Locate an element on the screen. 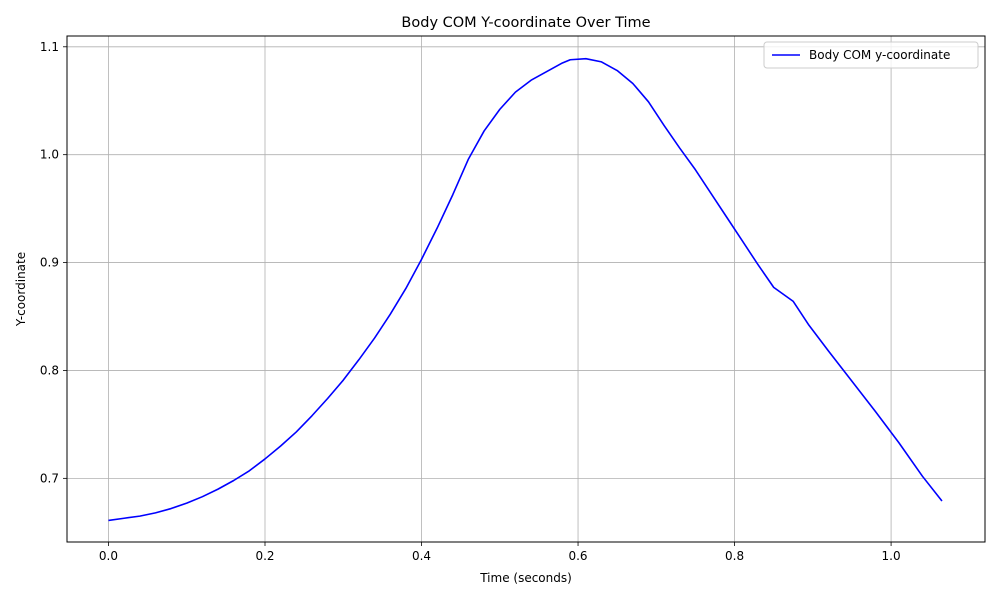 The height and width of the screenshot is (600, 1000). legend-box is located at coordinates (871, 55).